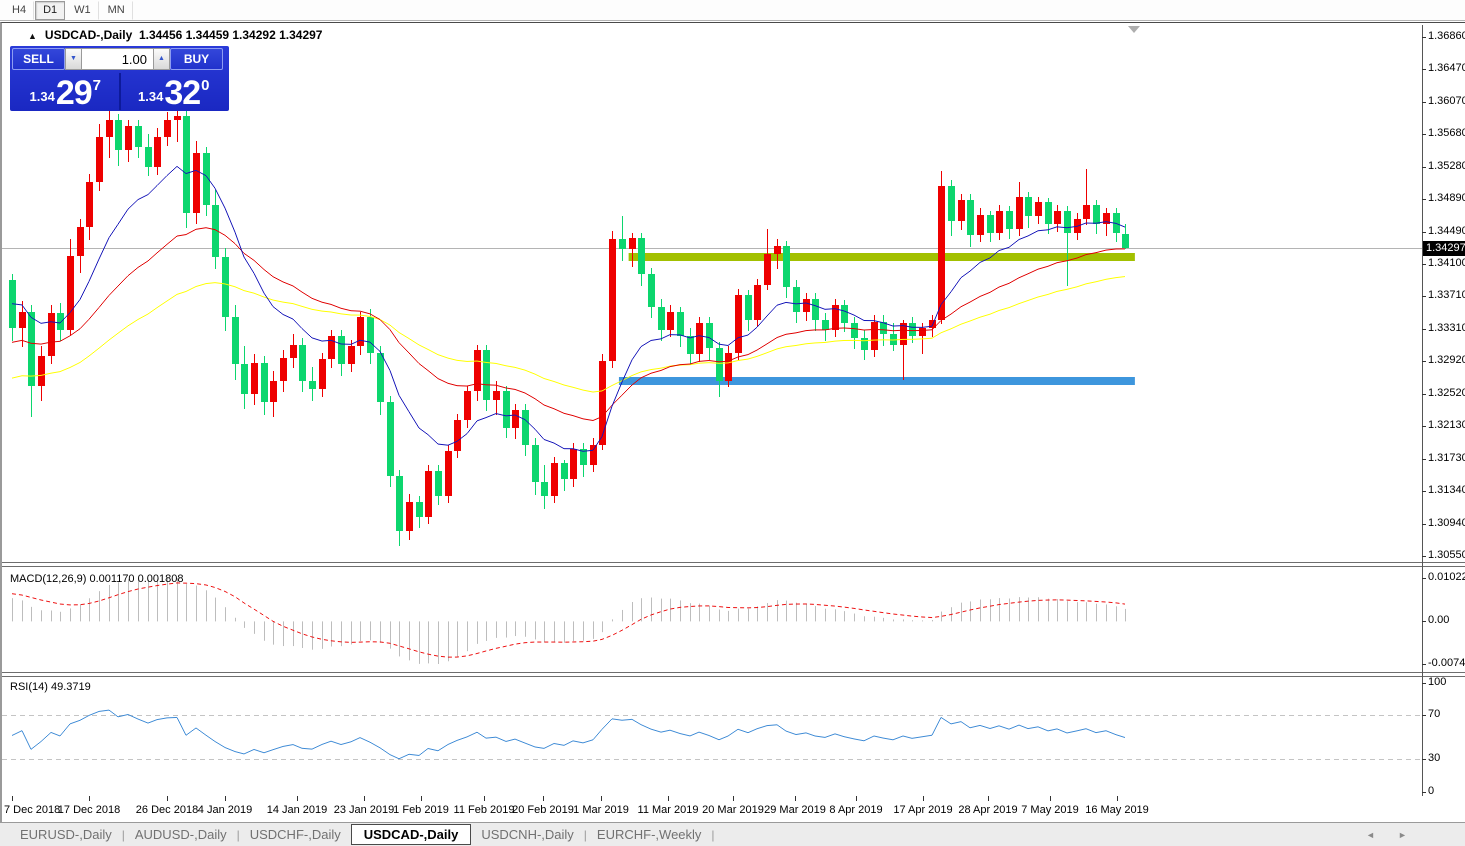 The height and width of the screenshot is (846, 1465). I want to click on price-axis-label: 1.31730, so click(1446, 458).